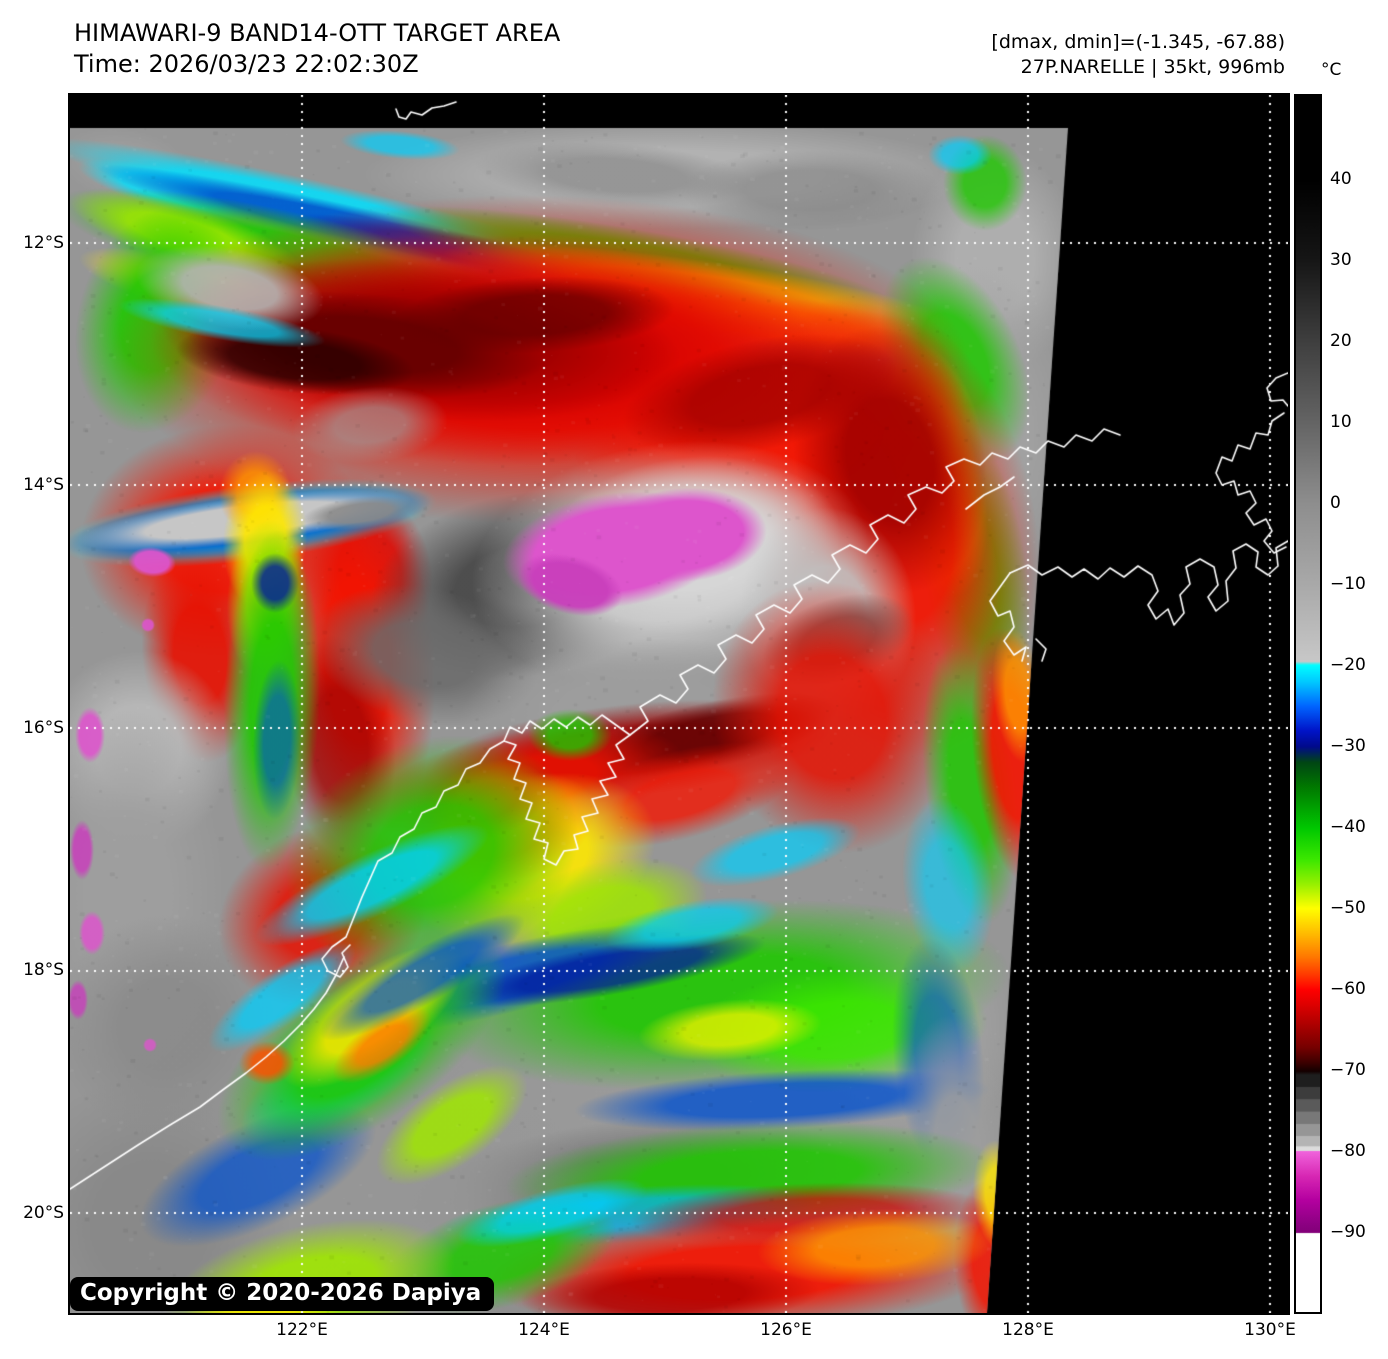  I want to click on lat-tick-label: 12°S, so click(43, 243).